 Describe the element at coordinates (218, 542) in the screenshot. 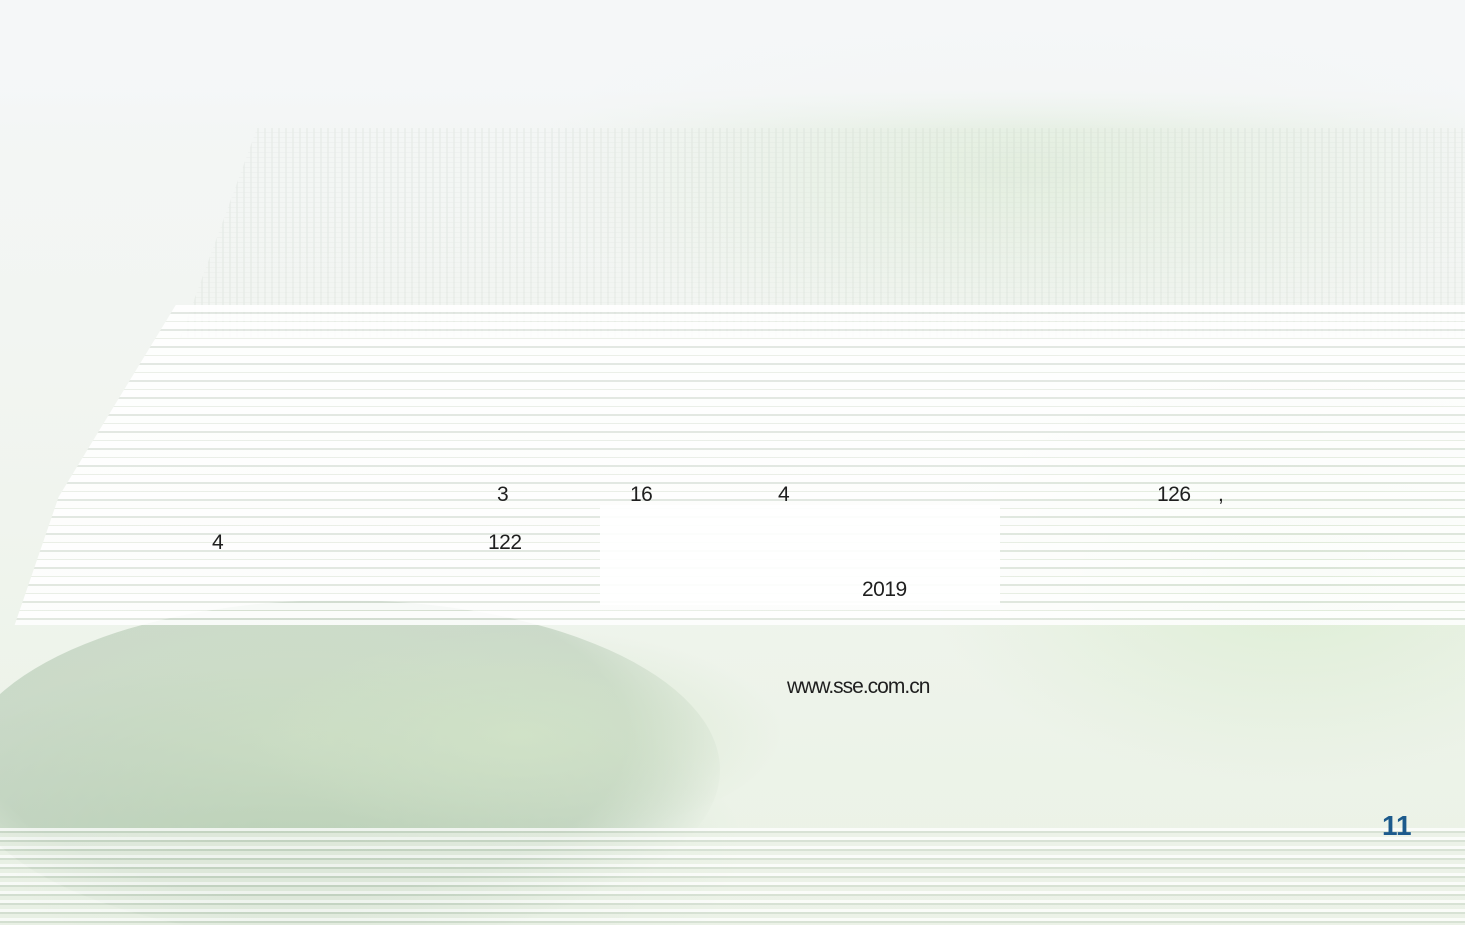

I see `text-number-4-second: 4` at that location.